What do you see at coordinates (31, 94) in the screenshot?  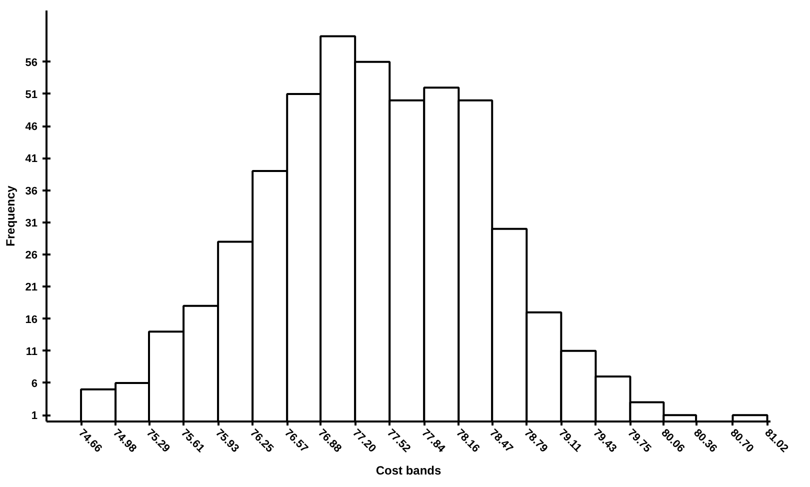 I see `y-tick-label: 51` at bounding box center [31, 94].